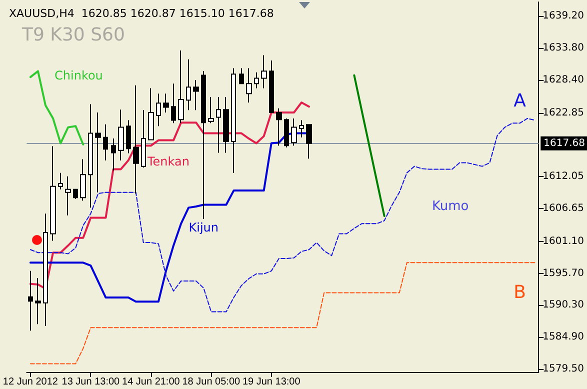 The height and width of the screenshot is (389, 587). Describe the element at coordinates (91, 382) in the screenshot. I see `x-tick-label: 13 Jun 13:00` at that location.